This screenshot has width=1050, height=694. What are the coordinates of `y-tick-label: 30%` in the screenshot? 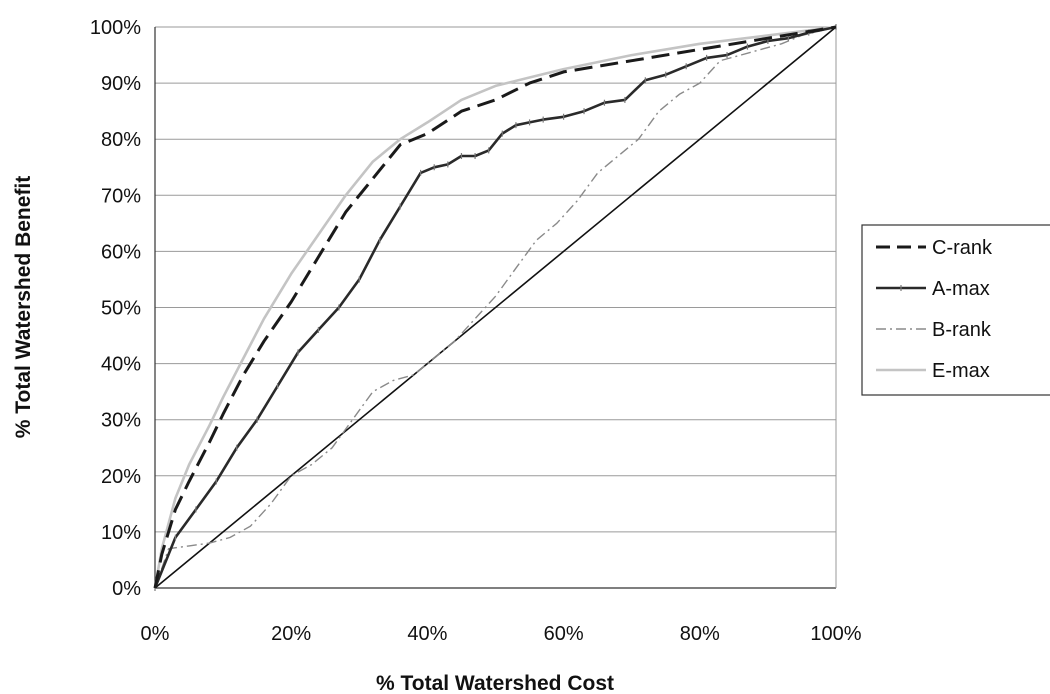 It's located at (121, 421).